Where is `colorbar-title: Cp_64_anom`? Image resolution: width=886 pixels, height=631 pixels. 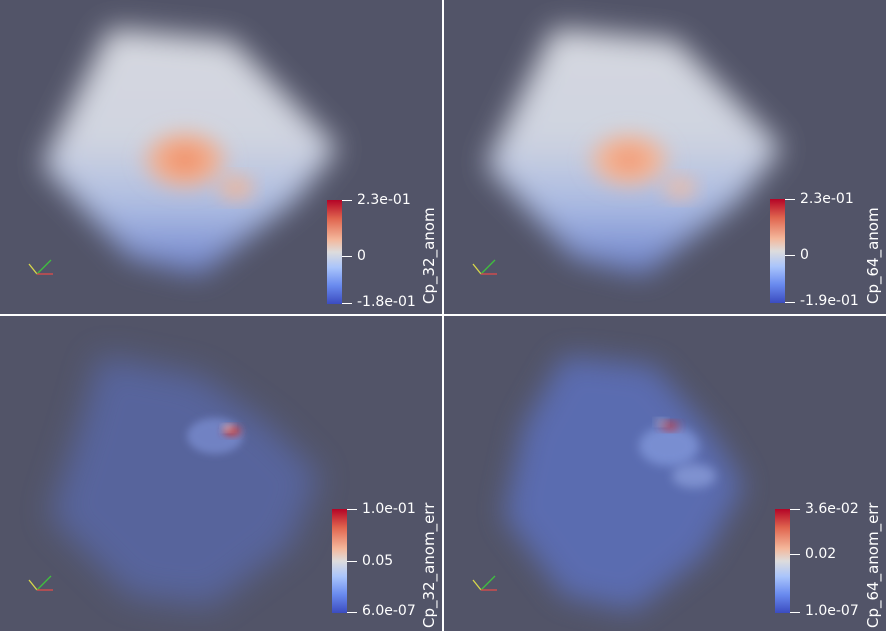
colorbar-title: Cp_64_anom is located at coordinates (873, 255).